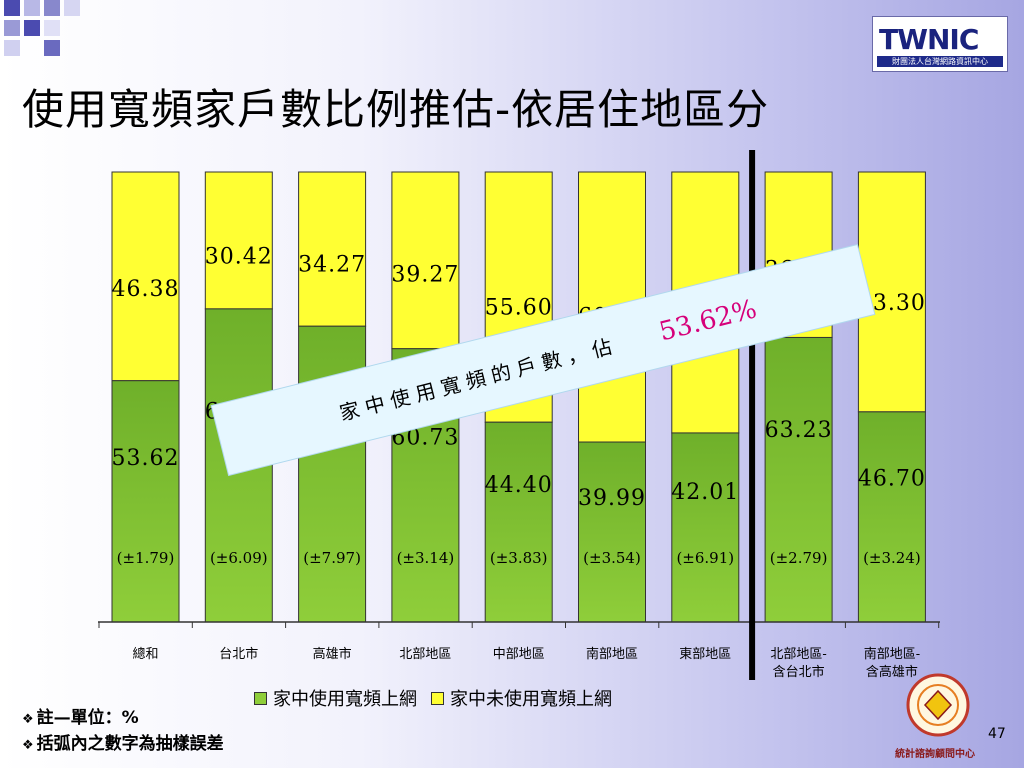 The width and height of the screenshot is (1024, 768). What do you see at coordinates (612, 654) in the screenshot?
I see `category-label: 南部地區` at bounding box center [612, 654].